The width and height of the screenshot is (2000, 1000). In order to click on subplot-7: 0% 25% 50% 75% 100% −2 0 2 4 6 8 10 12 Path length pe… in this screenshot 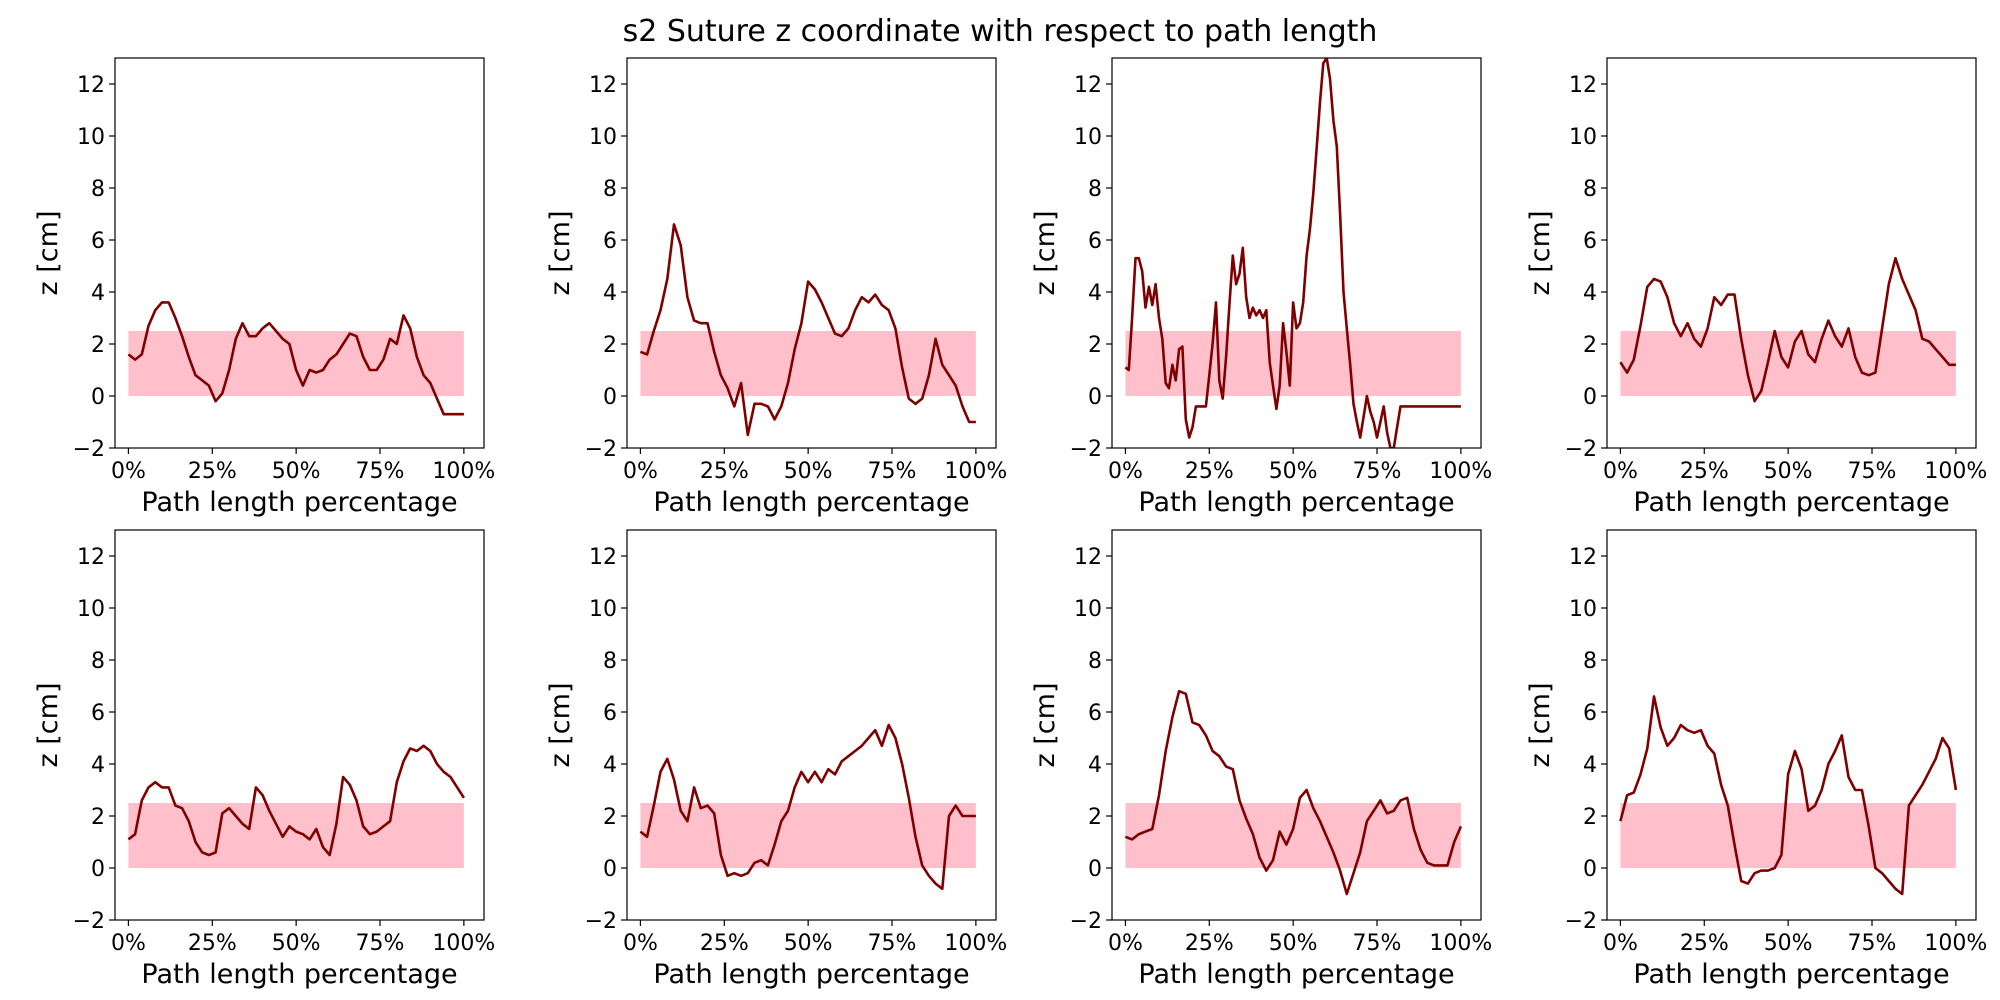, I will do `click(1261, 759)`.